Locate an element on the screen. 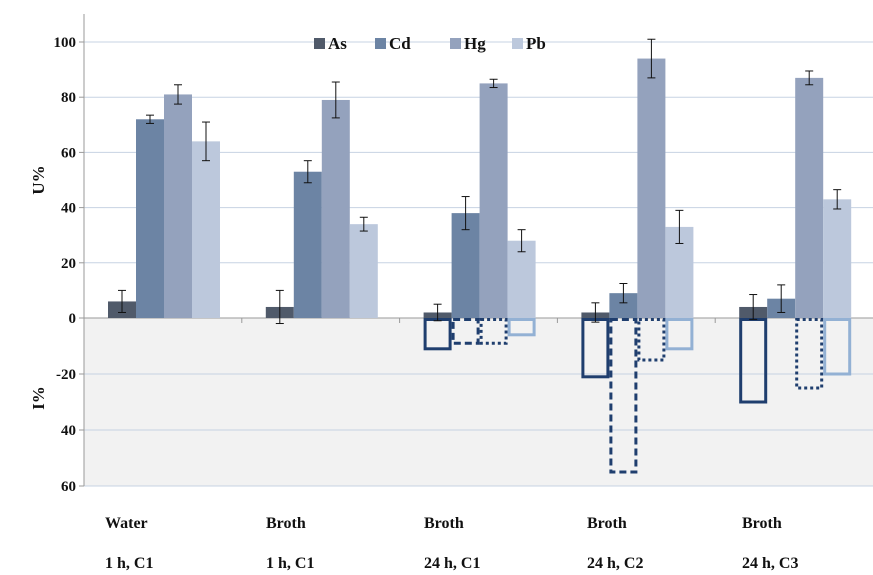  legend-label-cd: Cd is located at coordinates (400, 43).